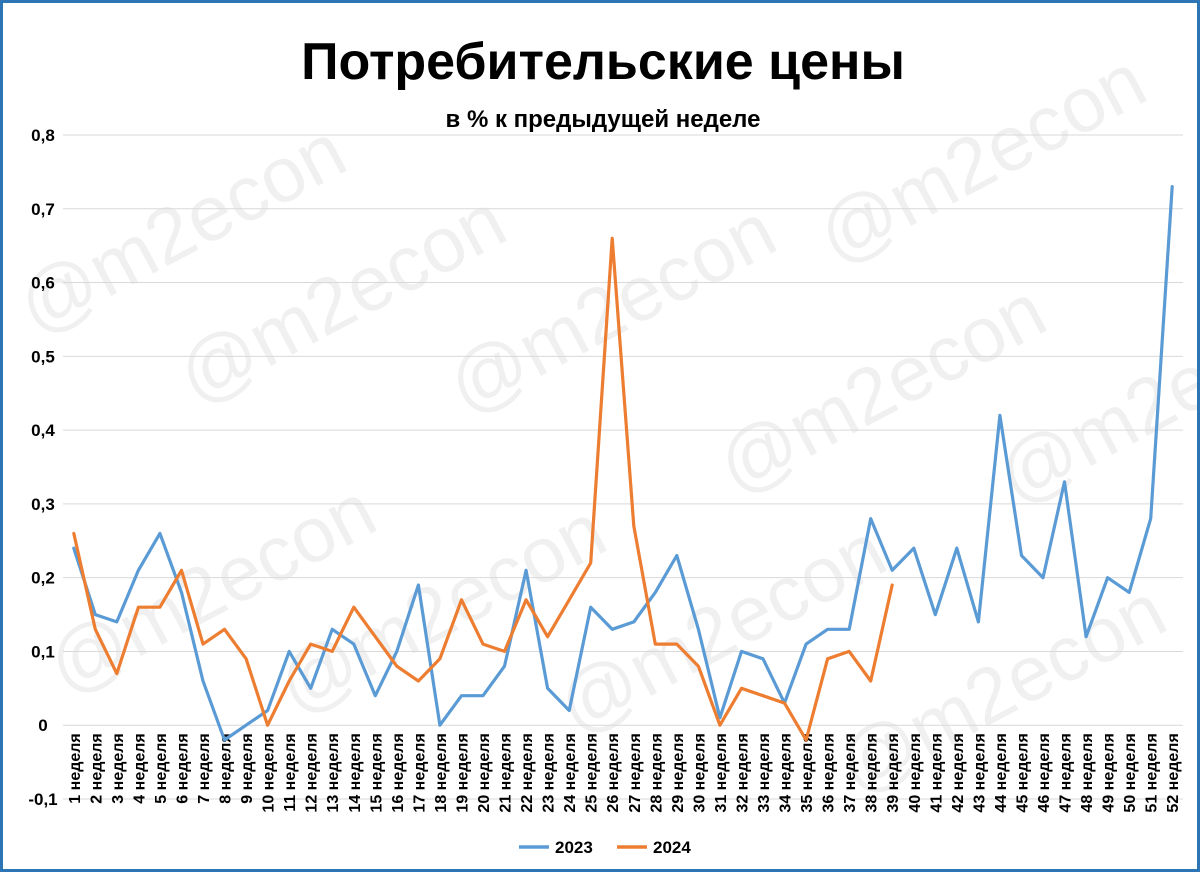 Image resolution: width=1200 pixels, height=872 pixels. I want to click on x-tick-label: 48 неделя, so click(1087, 772).